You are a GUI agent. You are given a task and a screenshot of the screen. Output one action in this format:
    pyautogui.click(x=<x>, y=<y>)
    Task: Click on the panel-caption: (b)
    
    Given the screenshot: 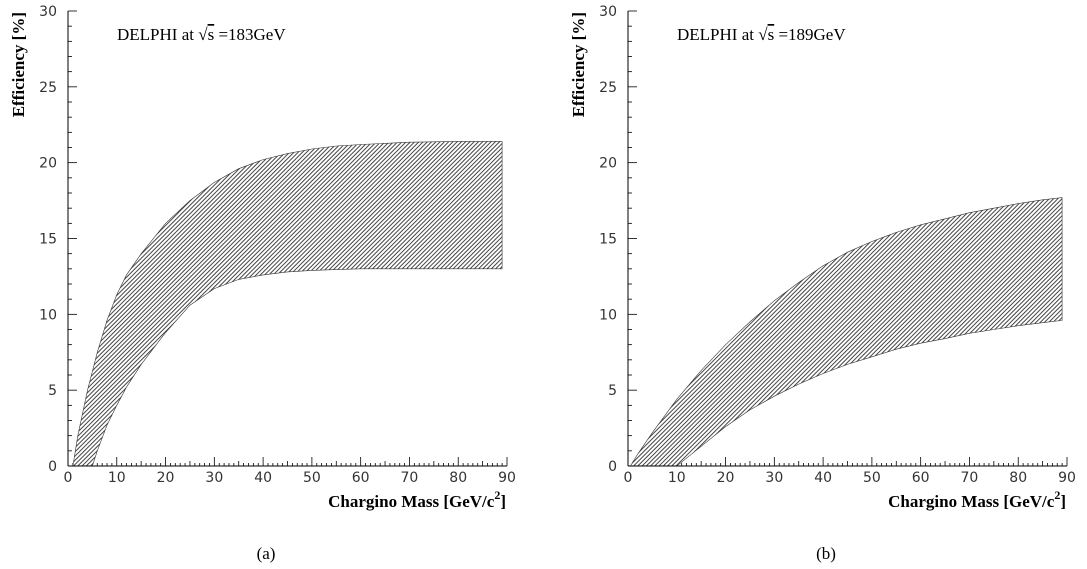 What is the action you would take?
    pyautogui.click(x=826, y=553)
    